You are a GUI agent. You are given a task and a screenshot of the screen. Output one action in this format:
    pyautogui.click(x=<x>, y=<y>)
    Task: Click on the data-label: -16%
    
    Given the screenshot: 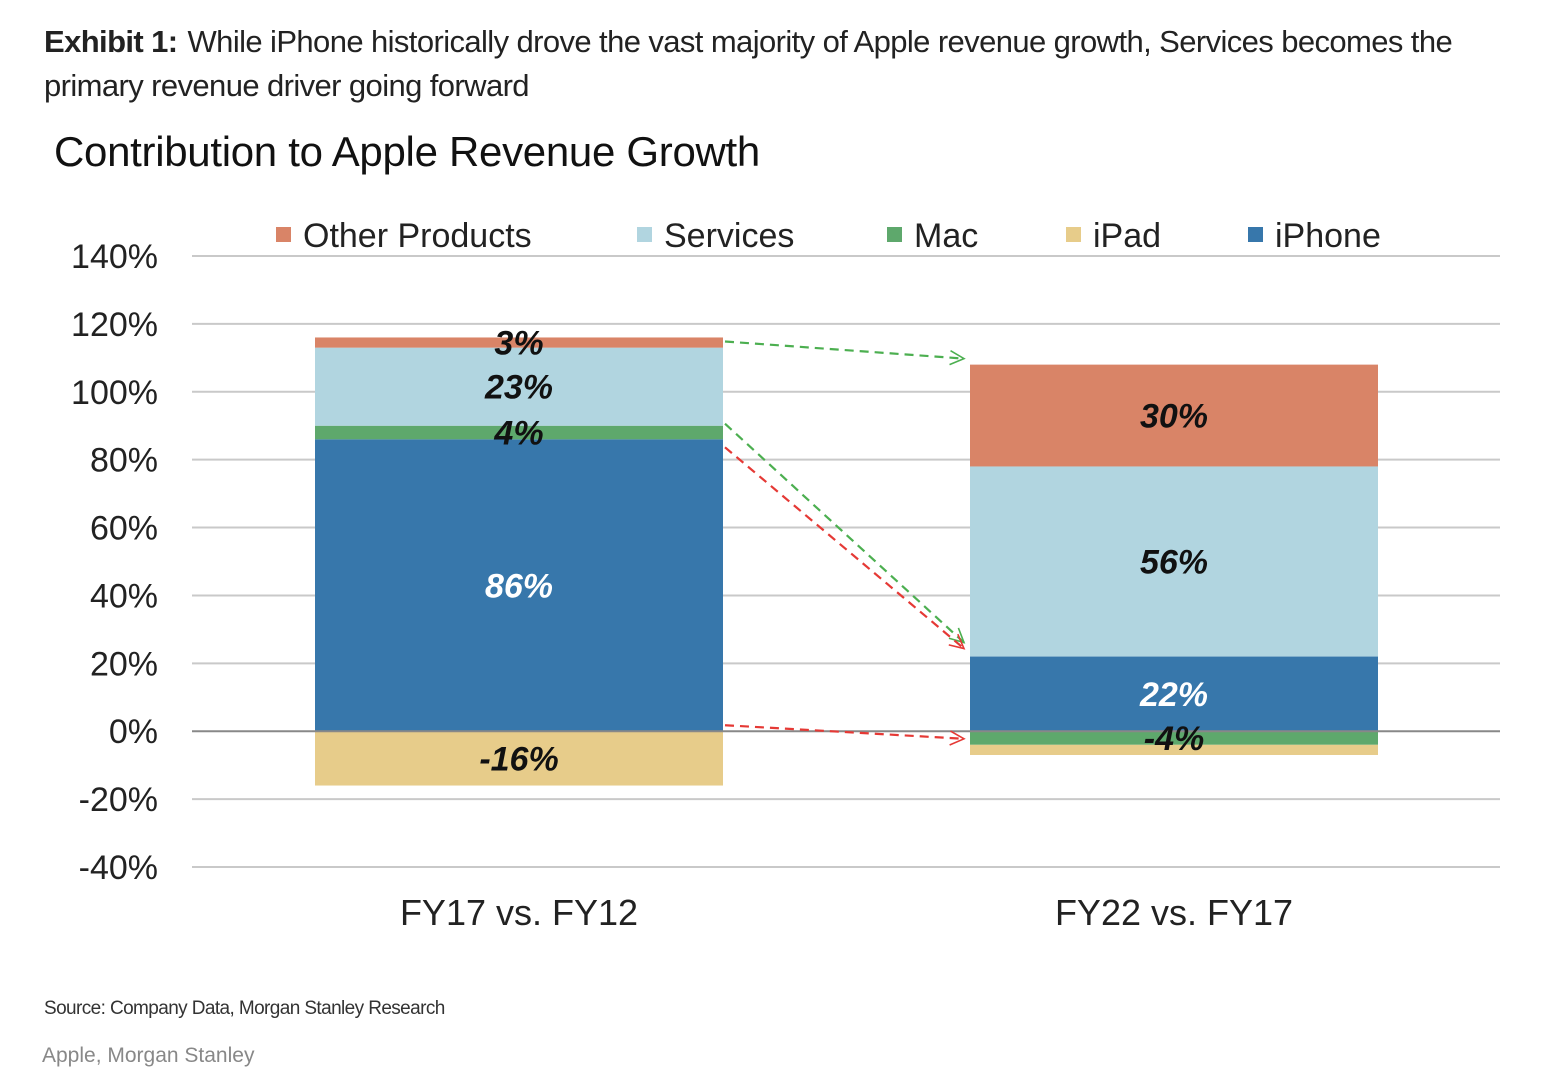 What is the action you would take?
    pyautogui.click(x=518, y=759)
    